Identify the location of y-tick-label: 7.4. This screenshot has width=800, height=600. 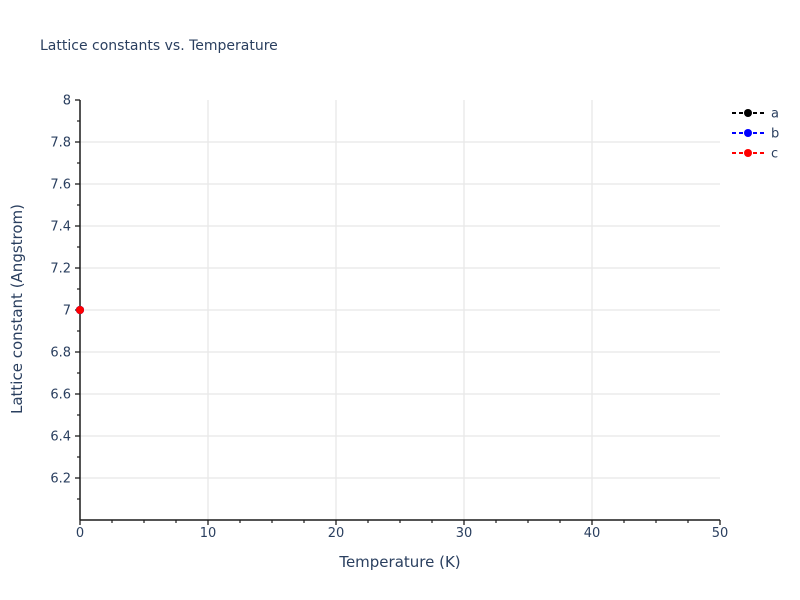
(60, 227).